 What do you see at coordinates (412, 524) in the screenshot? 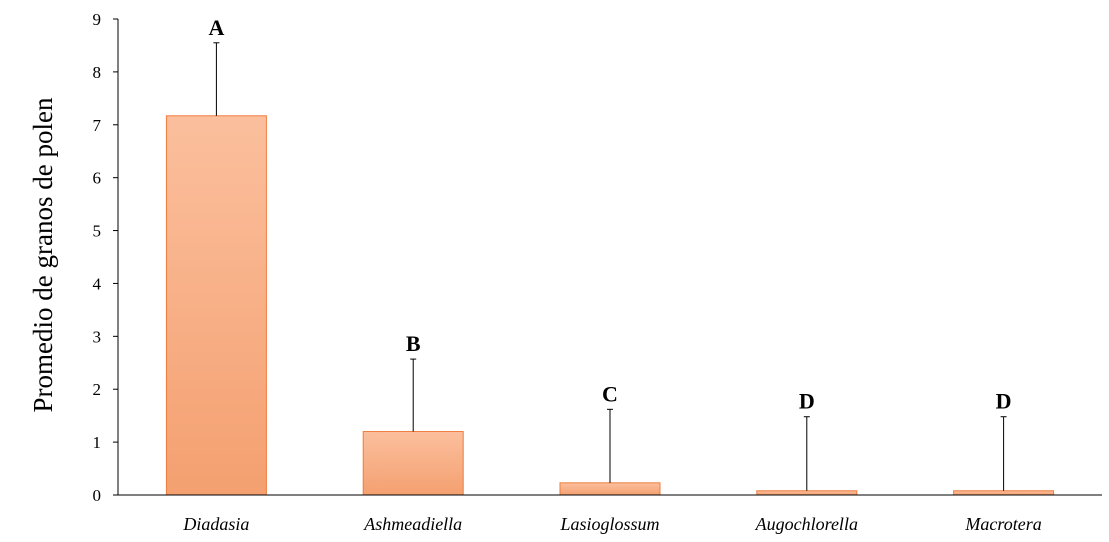
I see `x-tick-label: Ashmeadiella` at bounding box center [412, 524].